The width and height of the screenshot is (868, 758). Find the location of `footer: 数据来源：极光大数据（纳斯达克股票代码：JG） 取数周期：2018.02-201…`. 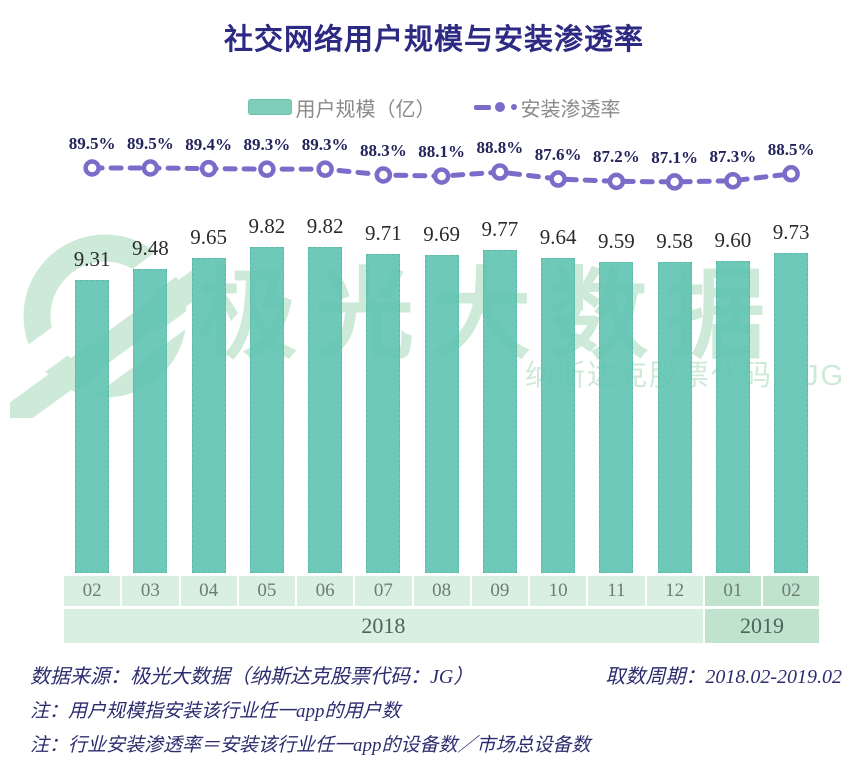

footer: 数据来源：极光大数据（纳斯达克股票代码：JG） 取数周期：2018.02-201… is located at coordinates (436, 708).